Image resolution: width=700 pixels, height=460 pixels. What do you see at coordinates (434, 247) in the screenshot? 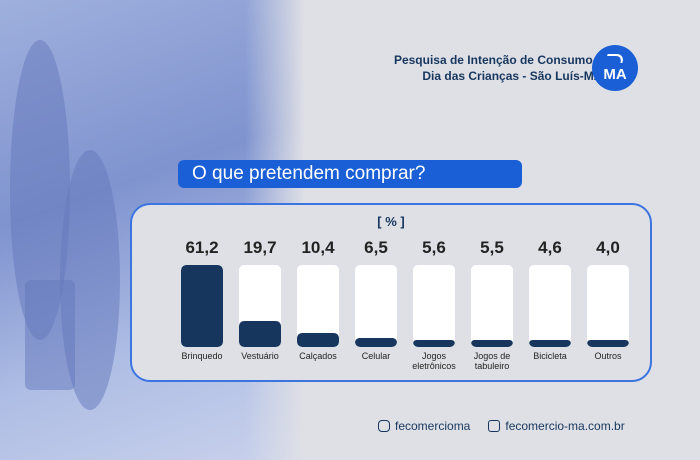
I see `bar-value-label: 5,6` at bounding box center [434, 247].